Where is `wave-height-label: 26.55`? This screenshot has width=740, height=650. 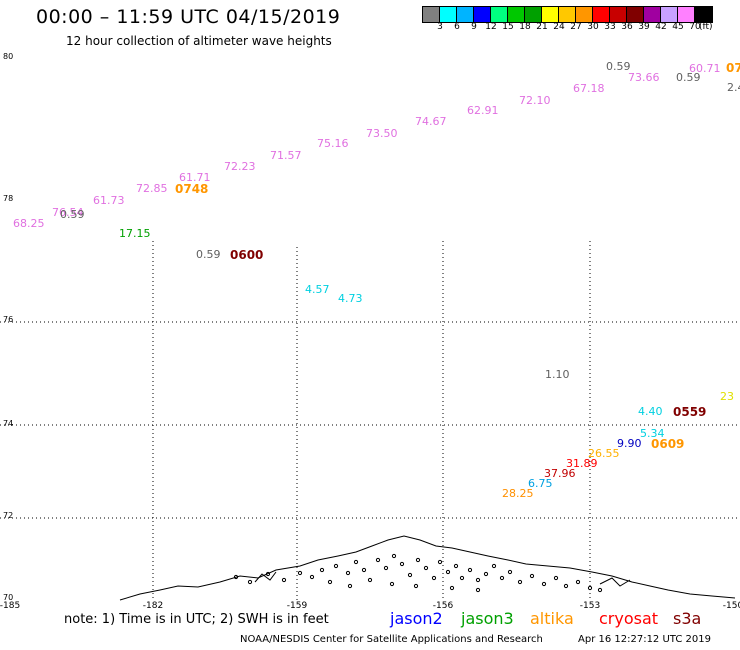
wave-height-label: 26.55 is located at coordinates (604, 453).